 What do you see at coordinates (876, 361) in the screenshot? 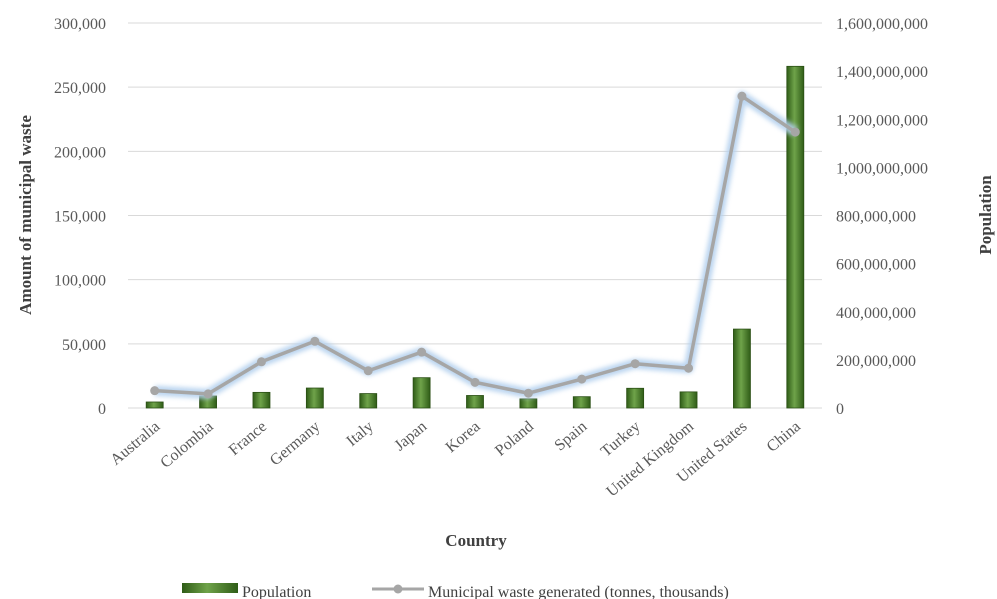
I see `y2-tick-label: 200,000,000` at bounding box center [876, 361].